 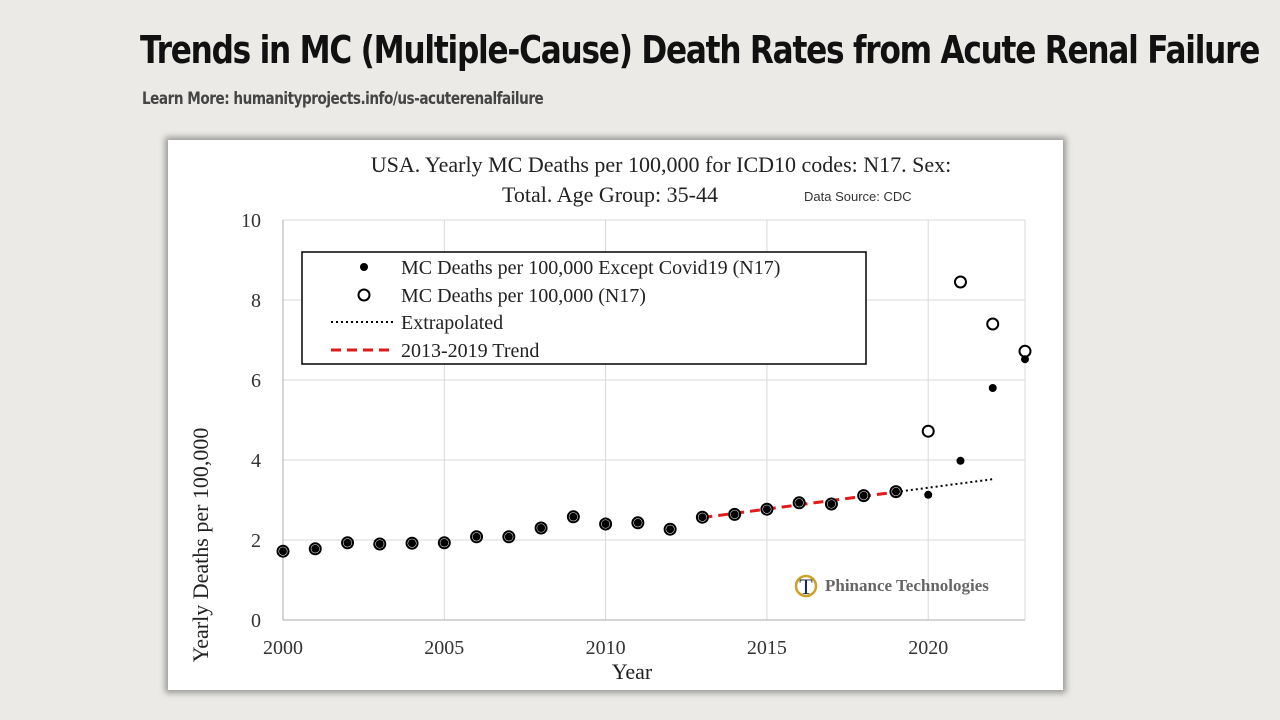 I want to click on legend-filled-dot-marker, so click(x=364, y=267).